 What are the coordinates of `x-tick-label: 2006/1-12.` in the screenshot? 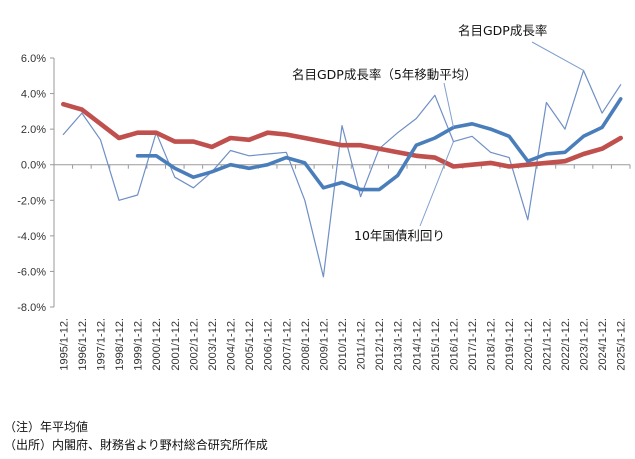 It's located at (269, 344).